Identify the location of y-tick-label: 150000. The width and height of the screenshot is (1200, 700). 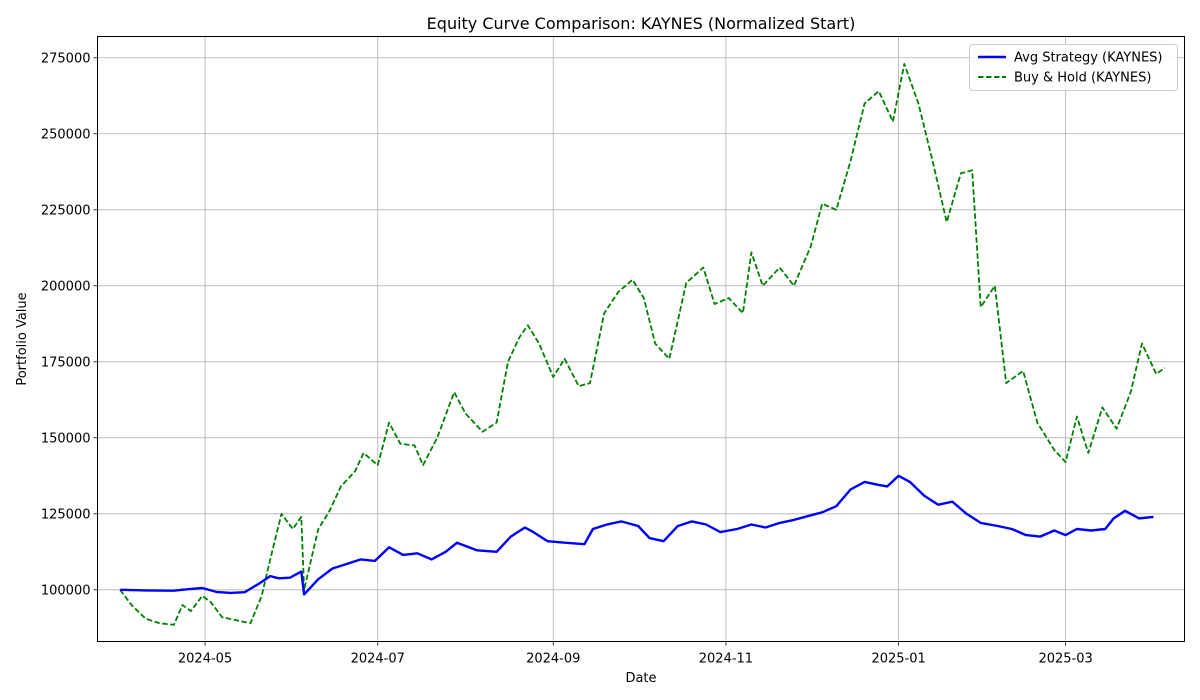
(66, 438).